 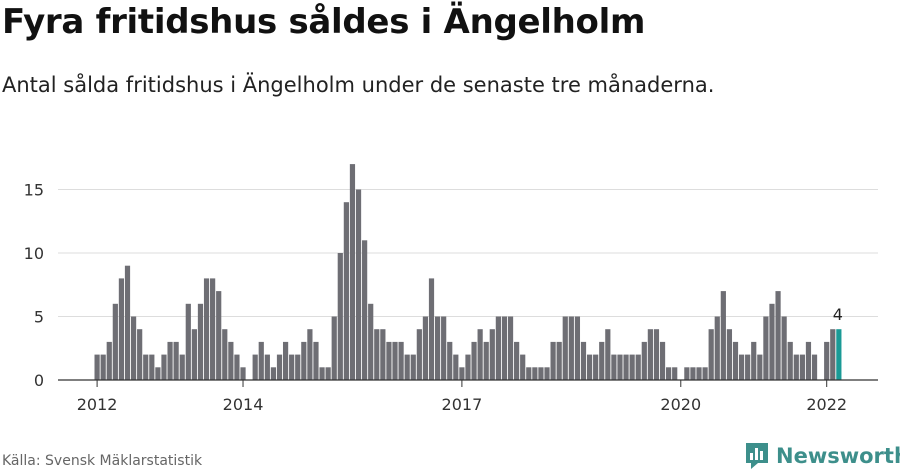 I want to click on chart-title: Fyra fritidshus såldes i Ängelholm, so click(x=324, y=22).